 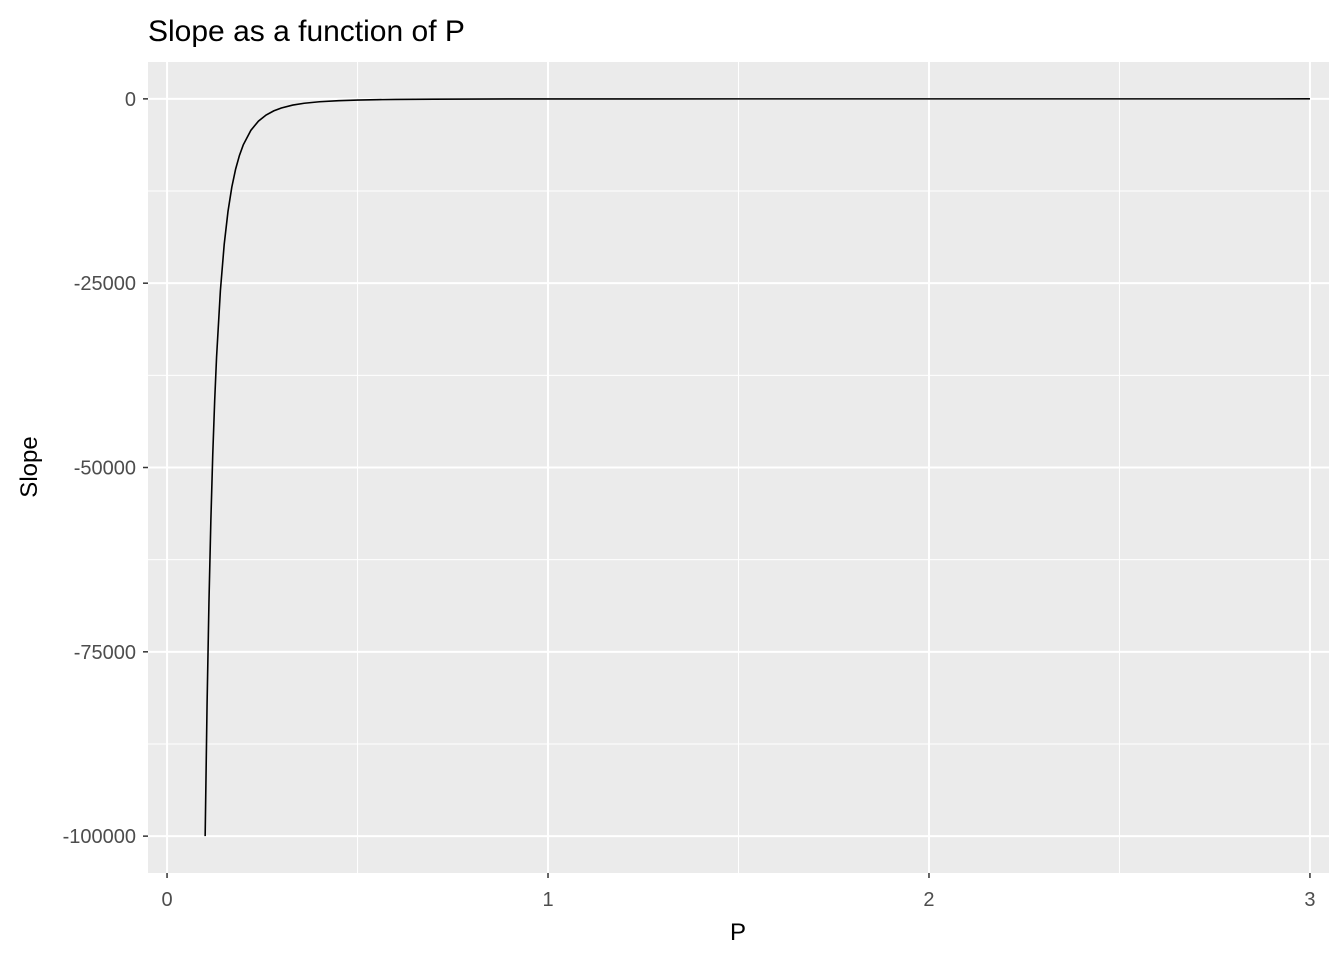 What do you see at coordinates (29, 466) in the screenshot?
I see `y-axis-title: Slope` at bounding box center [29, 466].